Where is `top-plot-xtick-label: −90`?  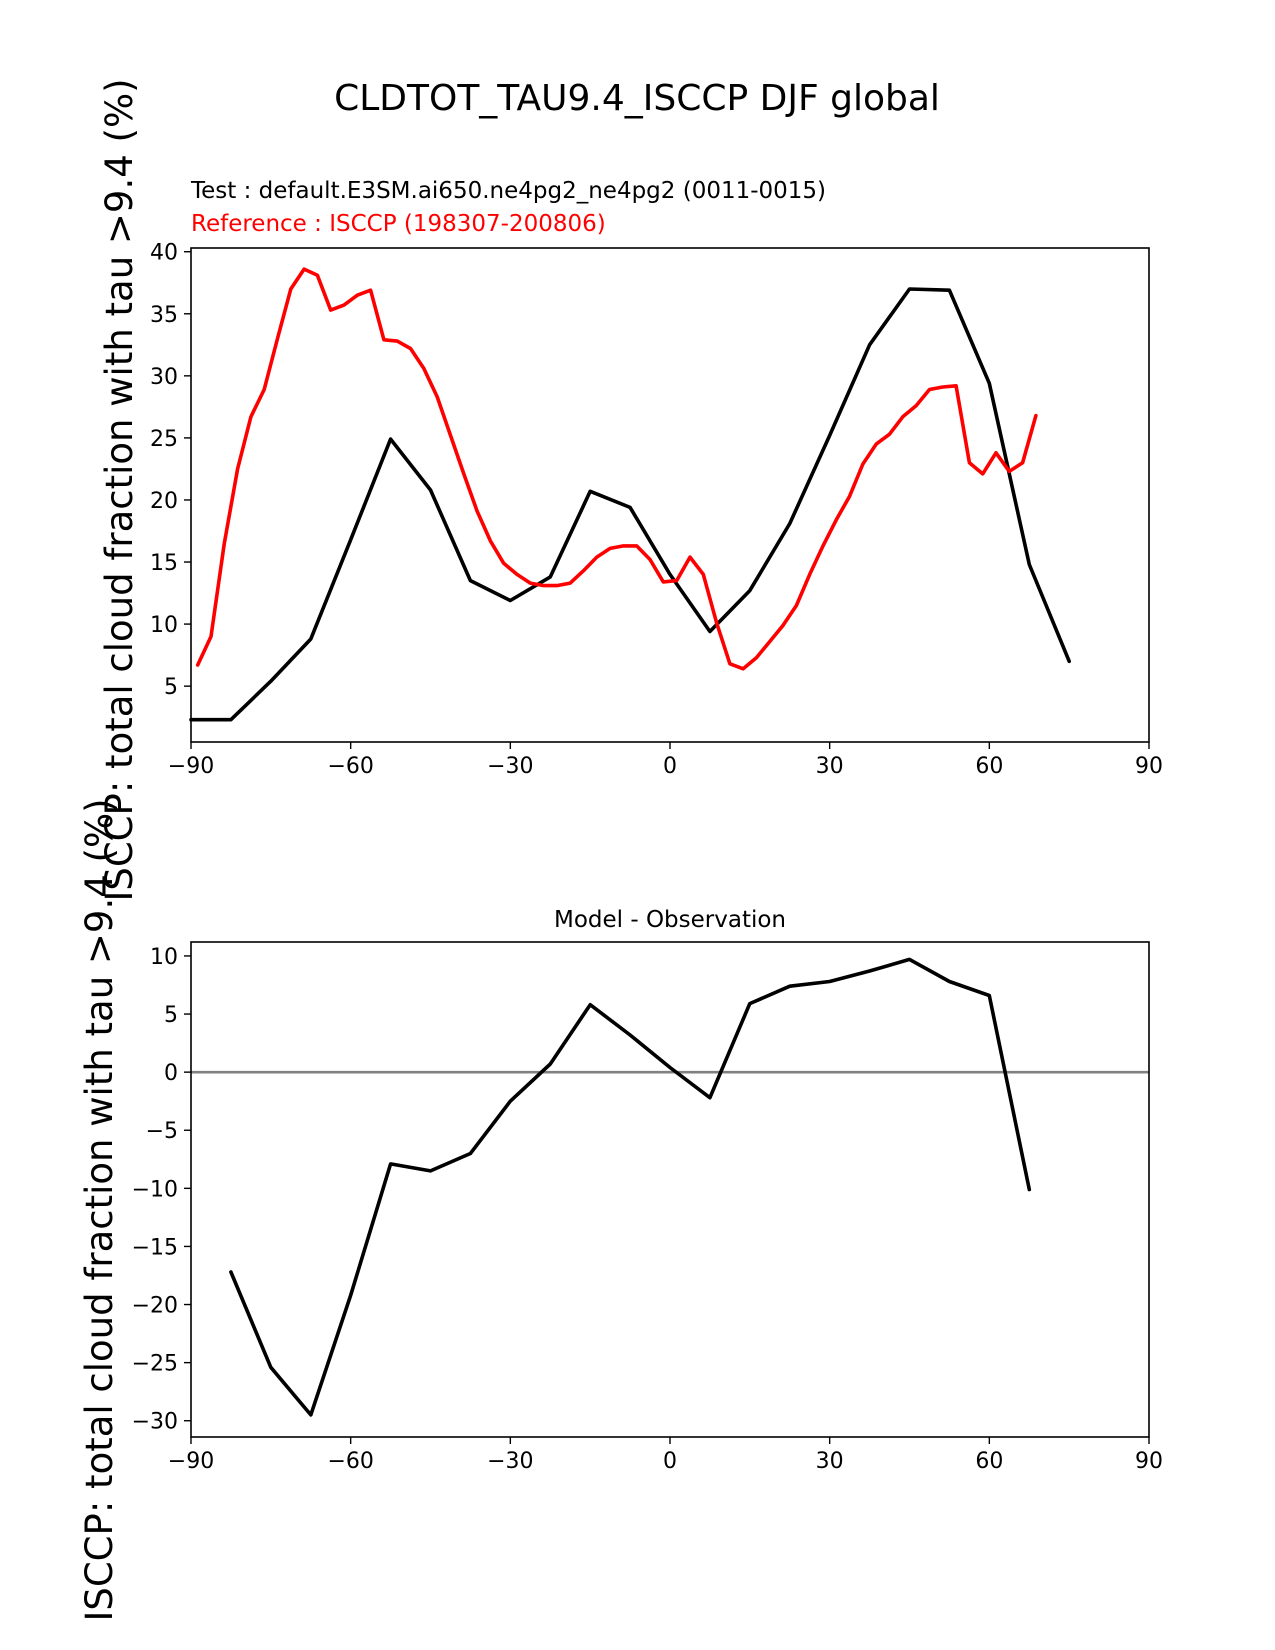
top-plot-xtick-label: −90 is located at coordinates (191, 766).